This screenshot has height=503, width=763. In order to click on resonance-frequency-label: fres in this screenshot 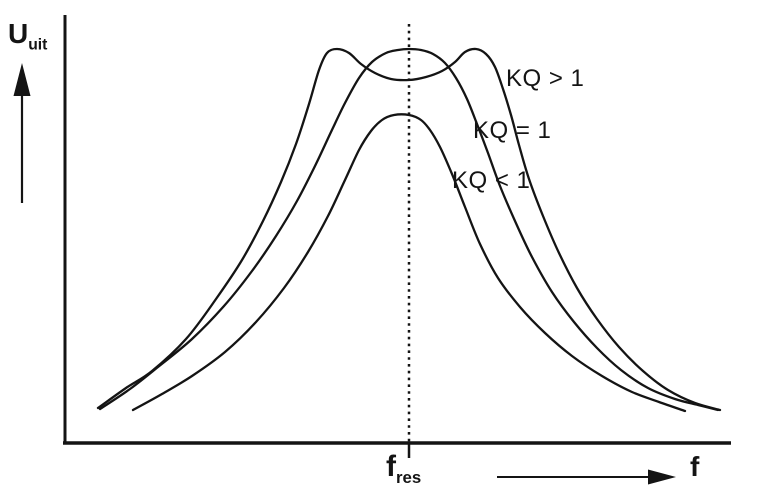, I will do `click(403, 469)`.